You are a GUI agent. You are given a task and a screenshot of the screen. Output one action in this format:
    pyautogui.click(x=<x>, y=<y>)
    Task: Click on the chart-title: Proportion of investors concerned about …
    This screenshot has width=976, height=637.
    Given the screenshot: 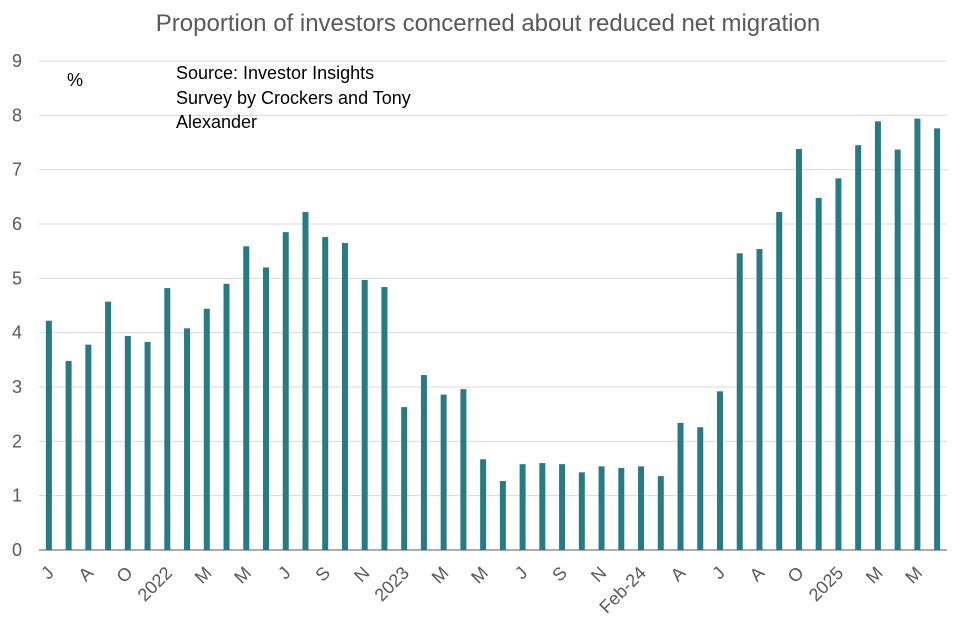 What is the action you would take?
    pyautogui.click(x=488, y=23)
    